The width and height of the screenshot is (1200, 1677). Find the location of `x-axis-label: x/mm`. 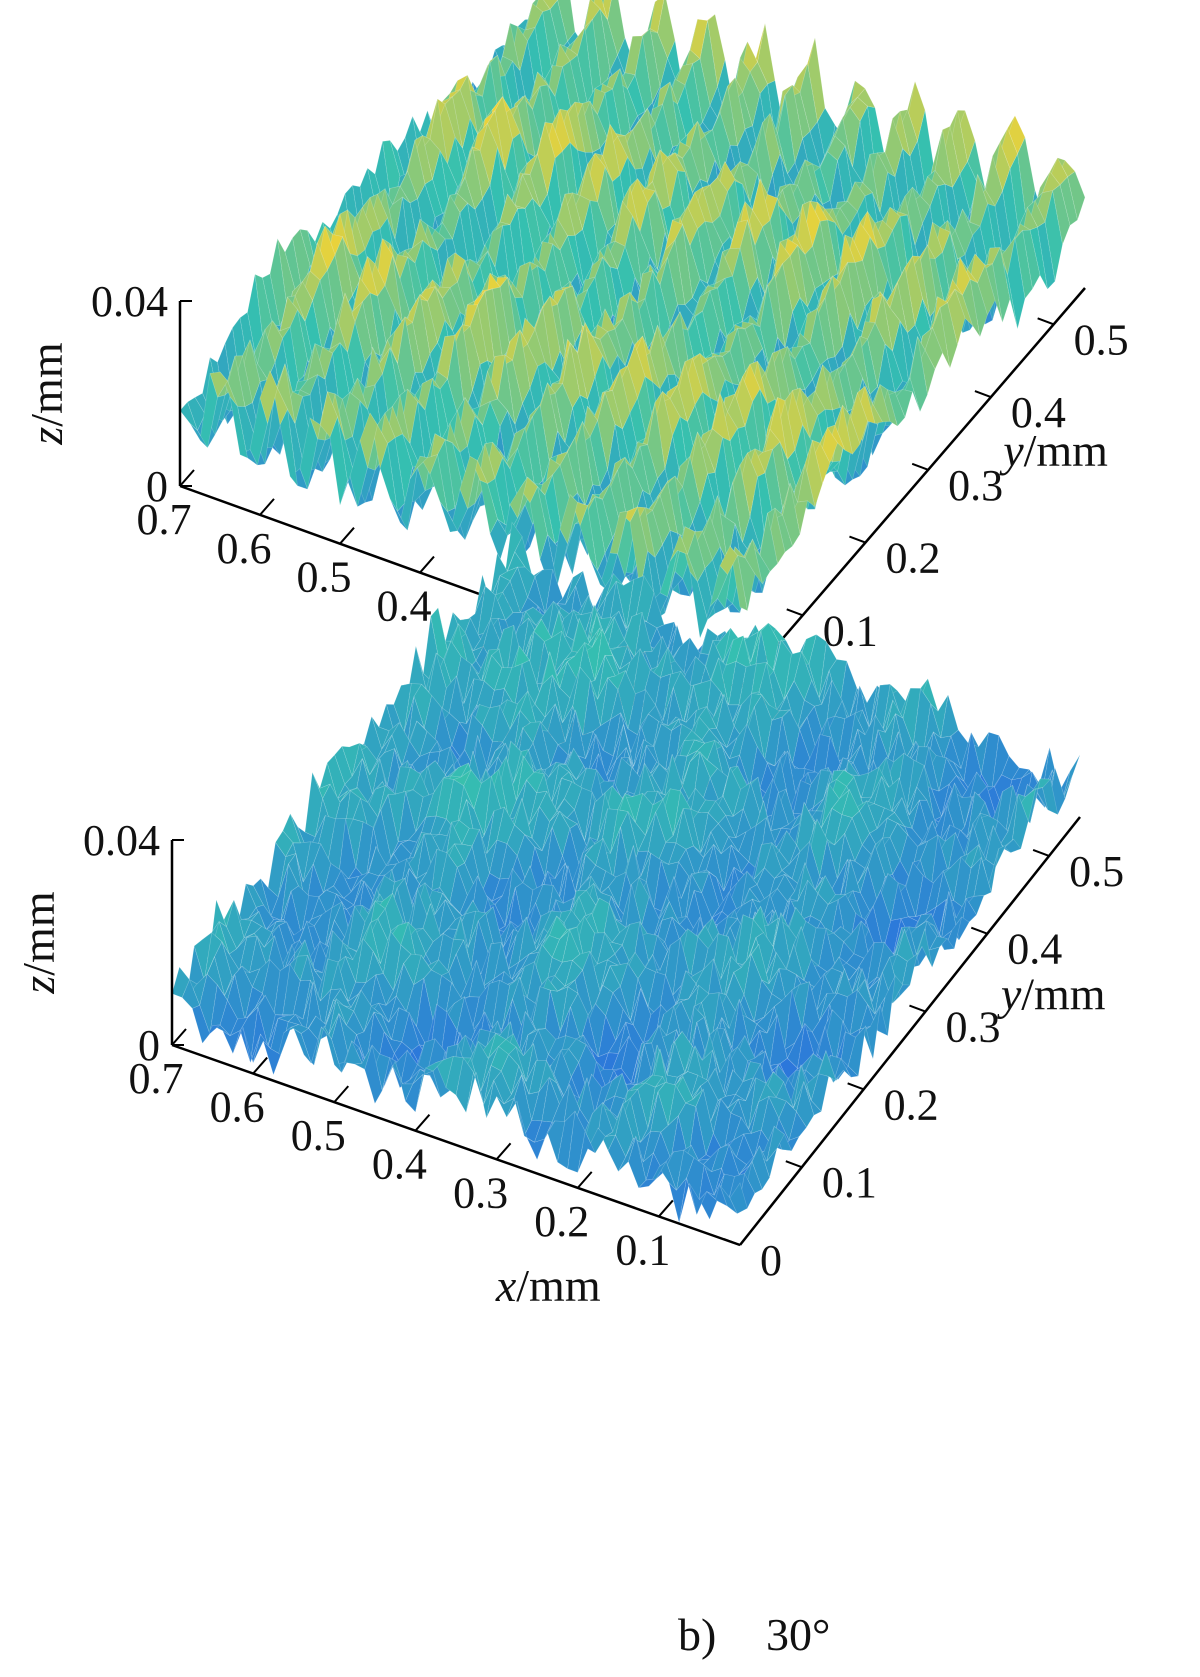

x-axis-label: x/mm is located at coordinates (548, 1285).